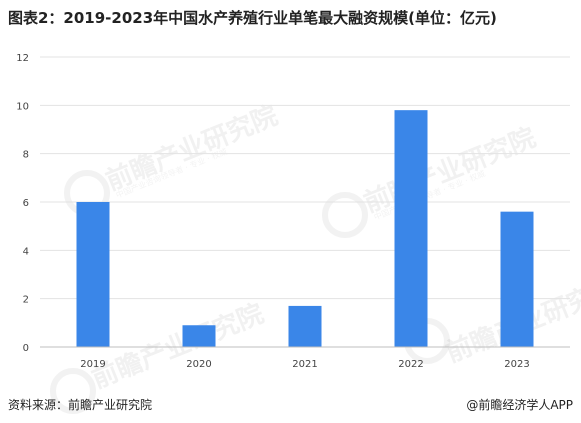  Describe the element at coordinates (22, 58) in the screenshot. I see `y-tick-label: 12` at that location.